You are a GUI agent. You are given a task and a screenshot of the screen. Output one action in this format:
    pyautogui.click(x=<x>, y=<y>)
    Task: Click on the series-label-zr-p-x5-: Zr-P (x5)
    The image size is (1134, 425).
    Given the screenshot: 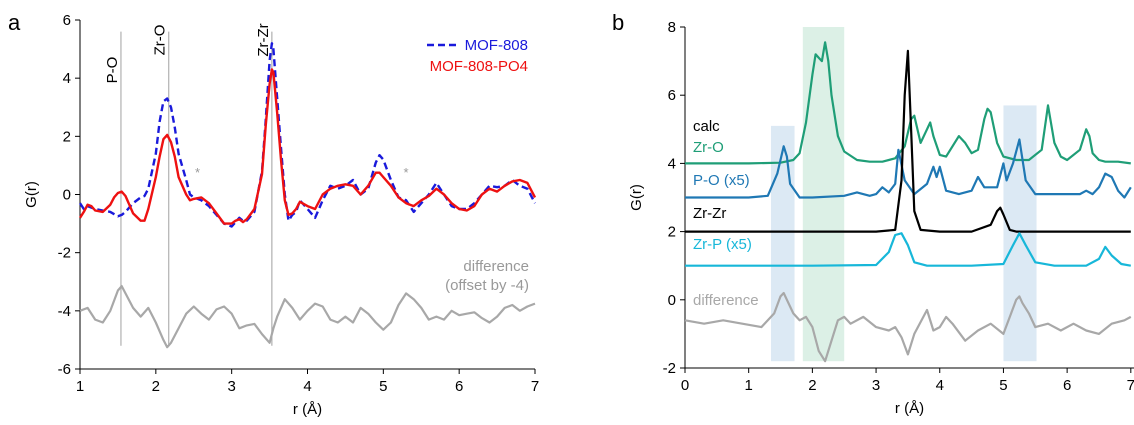 What is the action you would take?
    pyautogui.click(x=722, y=244)
    